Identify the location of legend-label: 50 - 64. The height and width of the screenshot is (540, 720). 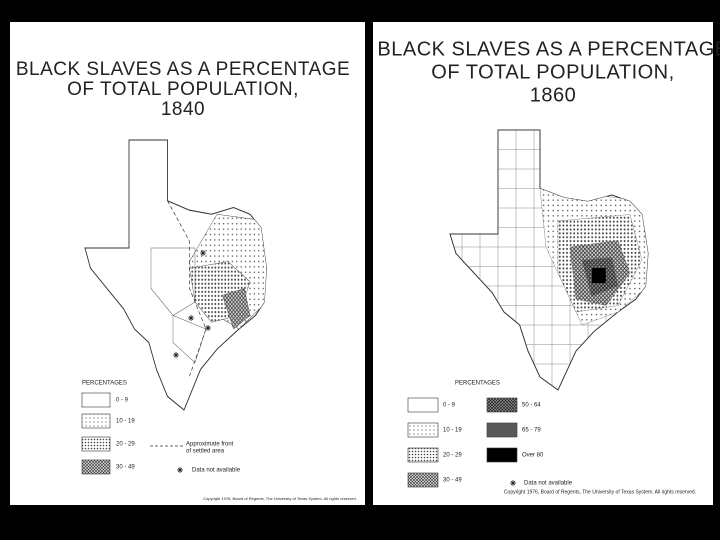
(531, 406).